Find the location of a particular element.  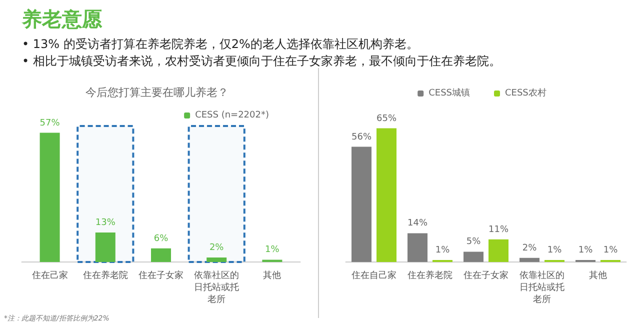

text: • 13% 的受访者打算在养老院养老，仅2%的老人选择依靠社区机构养老。 is located at coordinates (221, 44).